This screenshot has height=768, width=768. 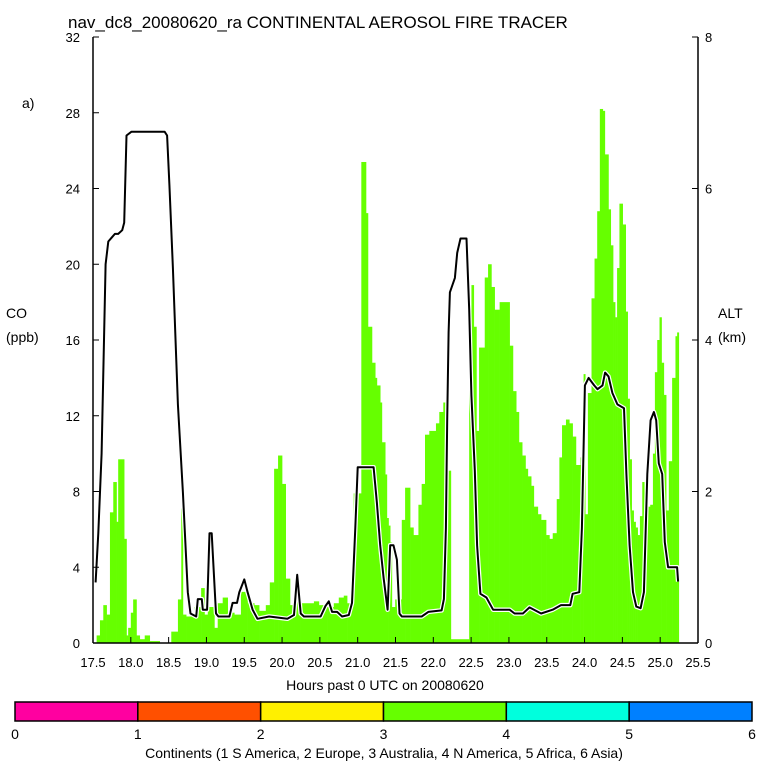 I want to click on y-tick-label: 16, so click(x=73, y=340).